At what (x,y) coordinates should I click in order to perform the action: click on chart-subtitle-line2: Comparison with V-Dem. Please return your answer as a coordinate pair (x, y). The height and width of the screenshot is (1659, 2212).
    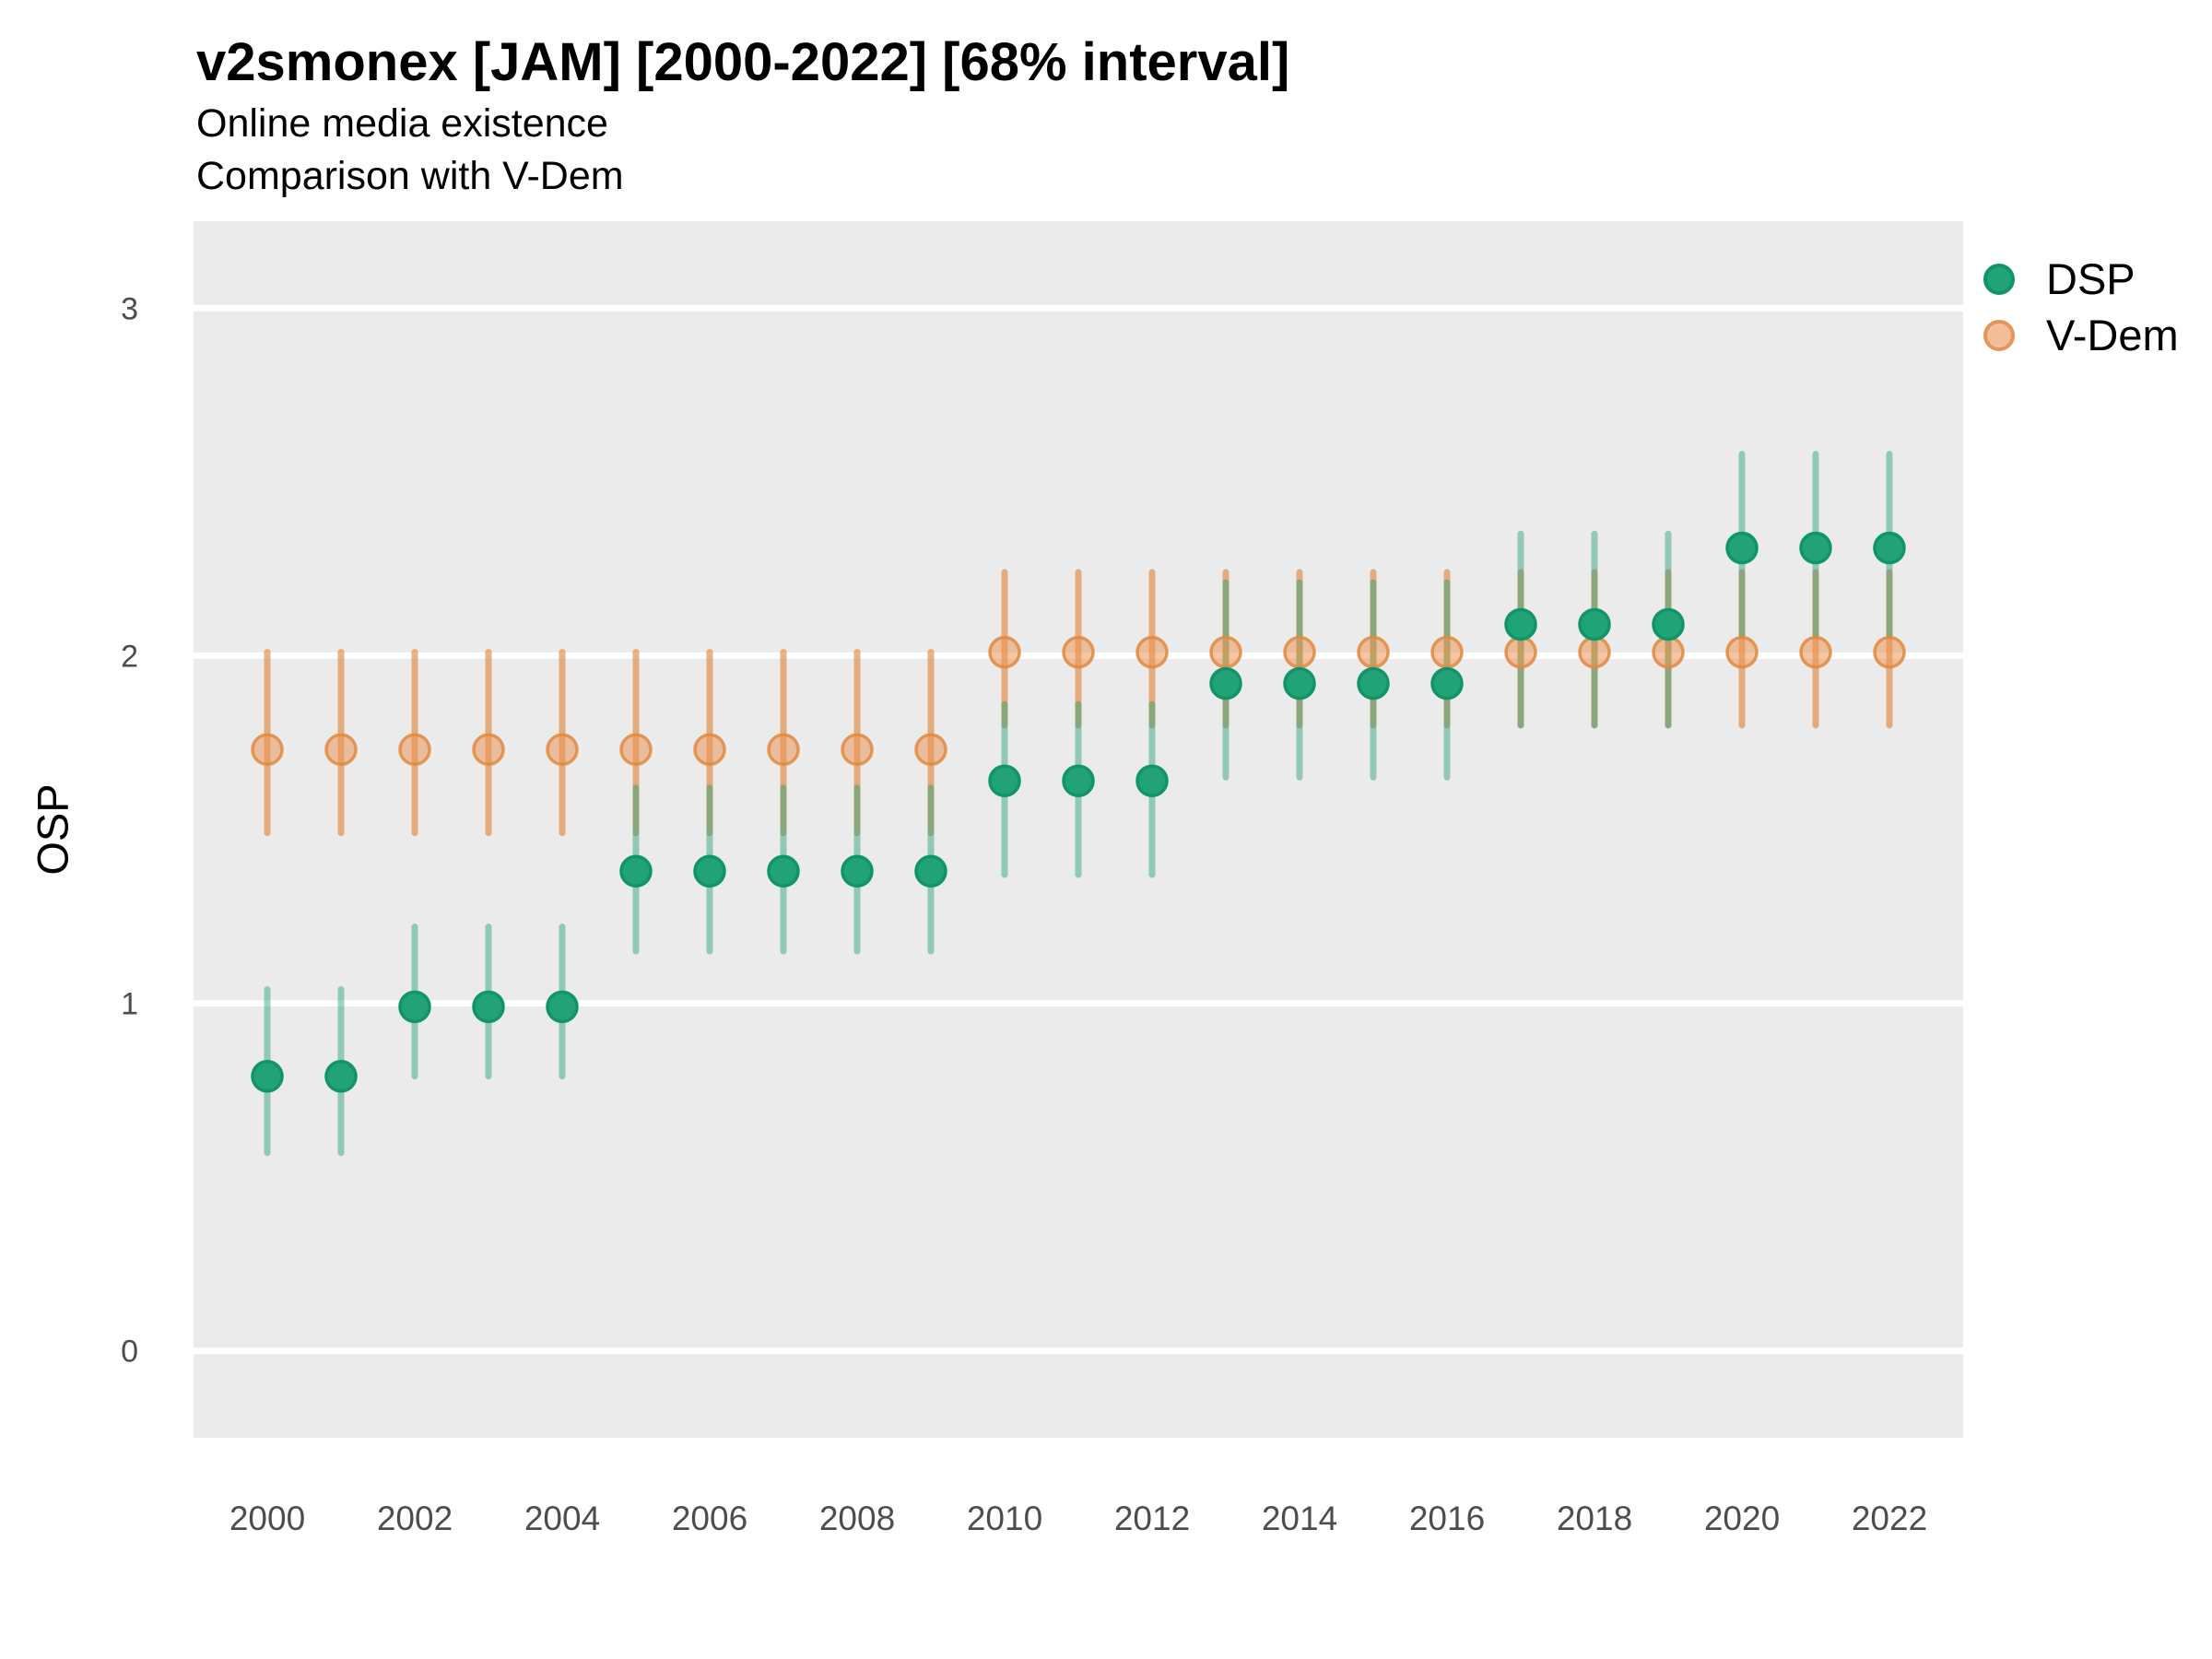
    Looking at the image, I should click on (410, 176).